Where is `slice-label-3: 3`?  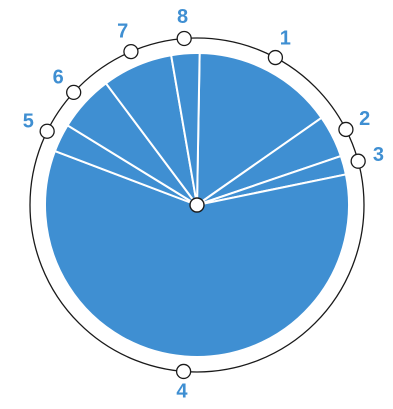 slice-label-3: 3 is located at coordinates (378, 155).